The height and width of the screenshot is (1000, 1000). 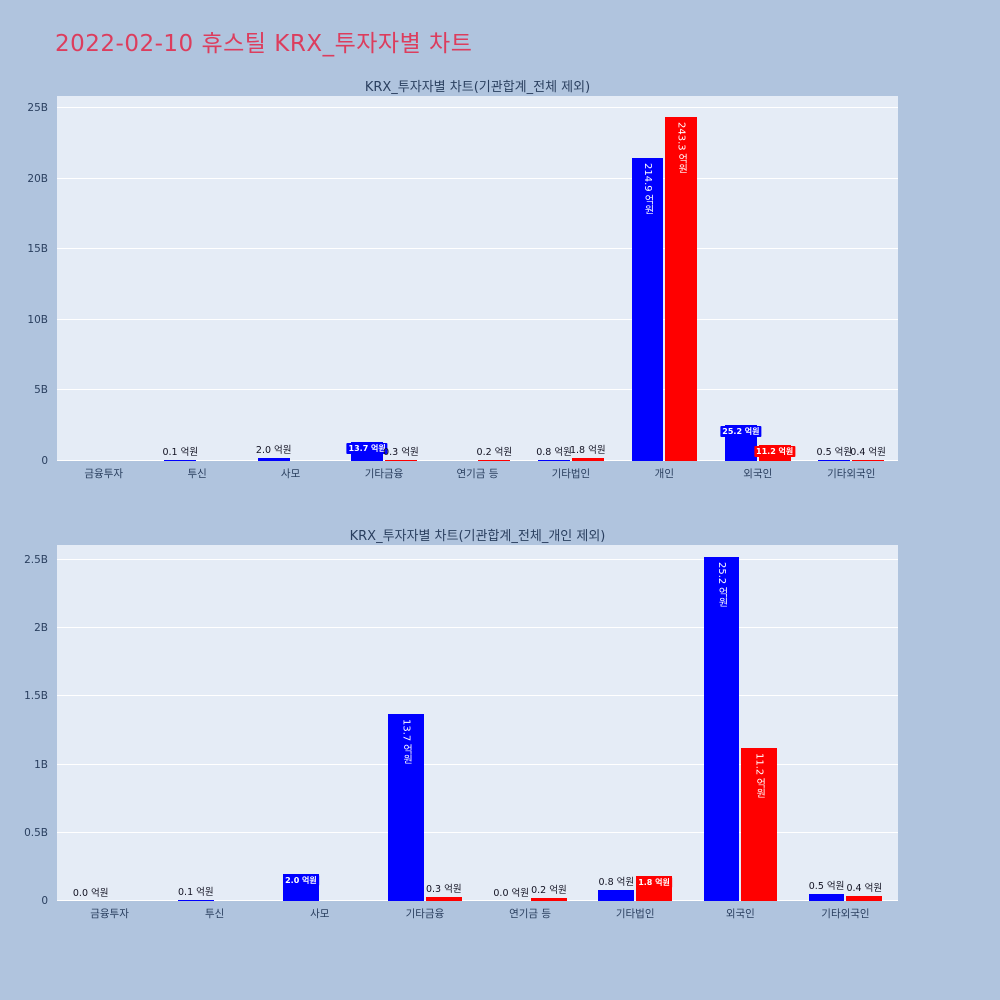 What do you see at coordinates (664, 474) in the screenshot?
I see `x-tick-label: 개인` at bounding box center [664, 474].